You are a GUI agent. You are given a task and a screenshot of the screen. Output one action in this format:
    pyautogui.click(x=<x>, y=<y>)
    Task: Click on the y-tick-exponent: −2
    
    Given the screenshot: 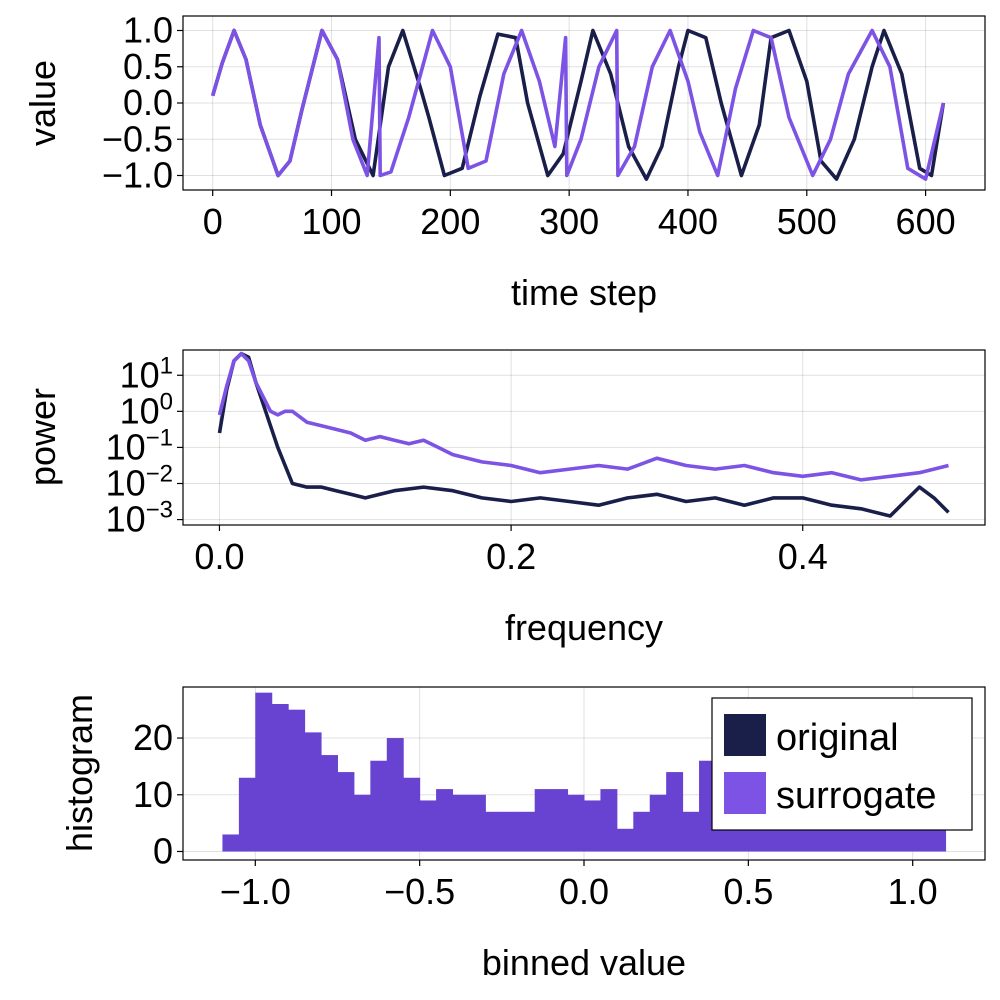 What is the action you would take?
    pyautogui.click(x=159, y=474)
    